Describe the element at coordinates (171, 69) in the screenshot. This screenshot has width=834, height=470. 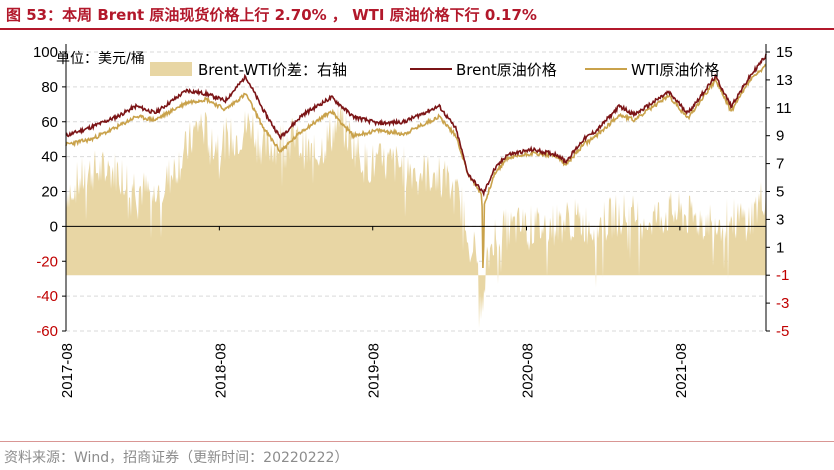
I see `legend-swatch-spread` at that location.